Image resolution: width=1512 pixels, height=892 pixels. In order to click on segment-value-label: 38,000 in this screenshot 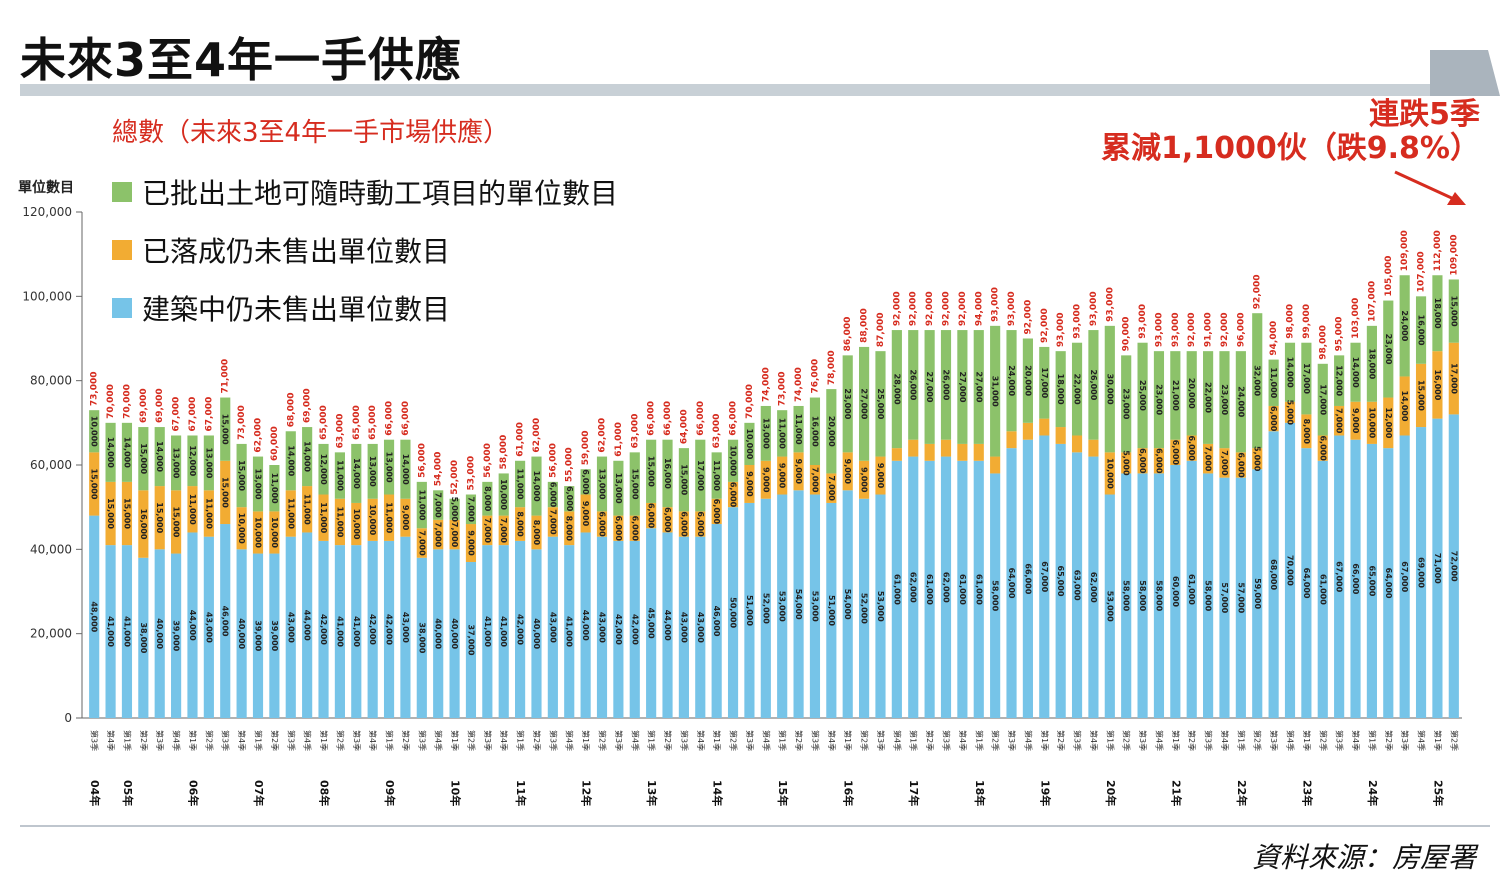, I will do `click(143, 637)`.